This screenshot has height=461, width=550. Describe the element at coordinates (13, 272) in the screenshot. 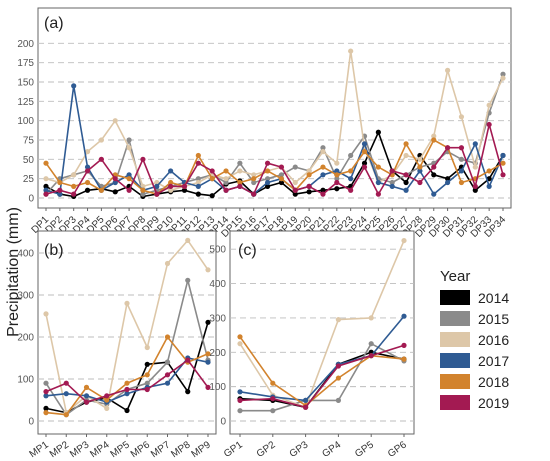

I see `y-axis-label: Precipitation (mm)` at that location.